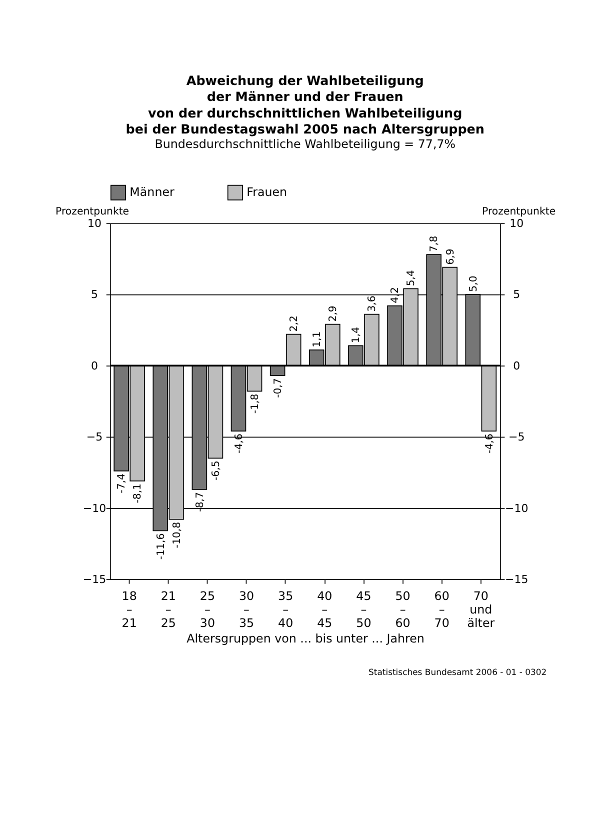  Describe the element at coordinates (138, 493) in the screenshot. I see `data-label: -8,1` at that location.